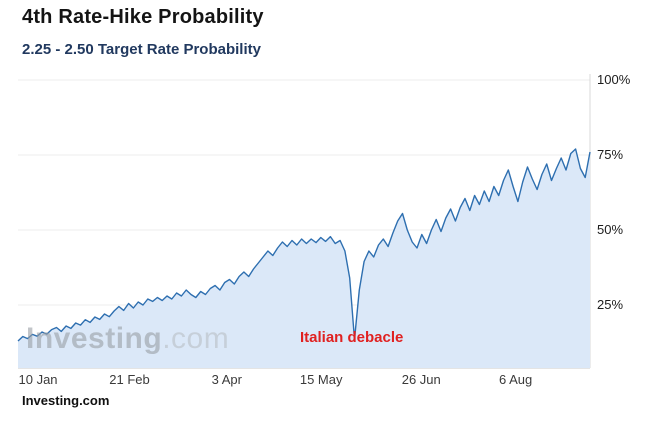 The image size is (659, 430). Describe the element at coordinates (627, 215) in the screenshot. I see `y-axis-labels: 100% 75% 50% 25%` at that location.